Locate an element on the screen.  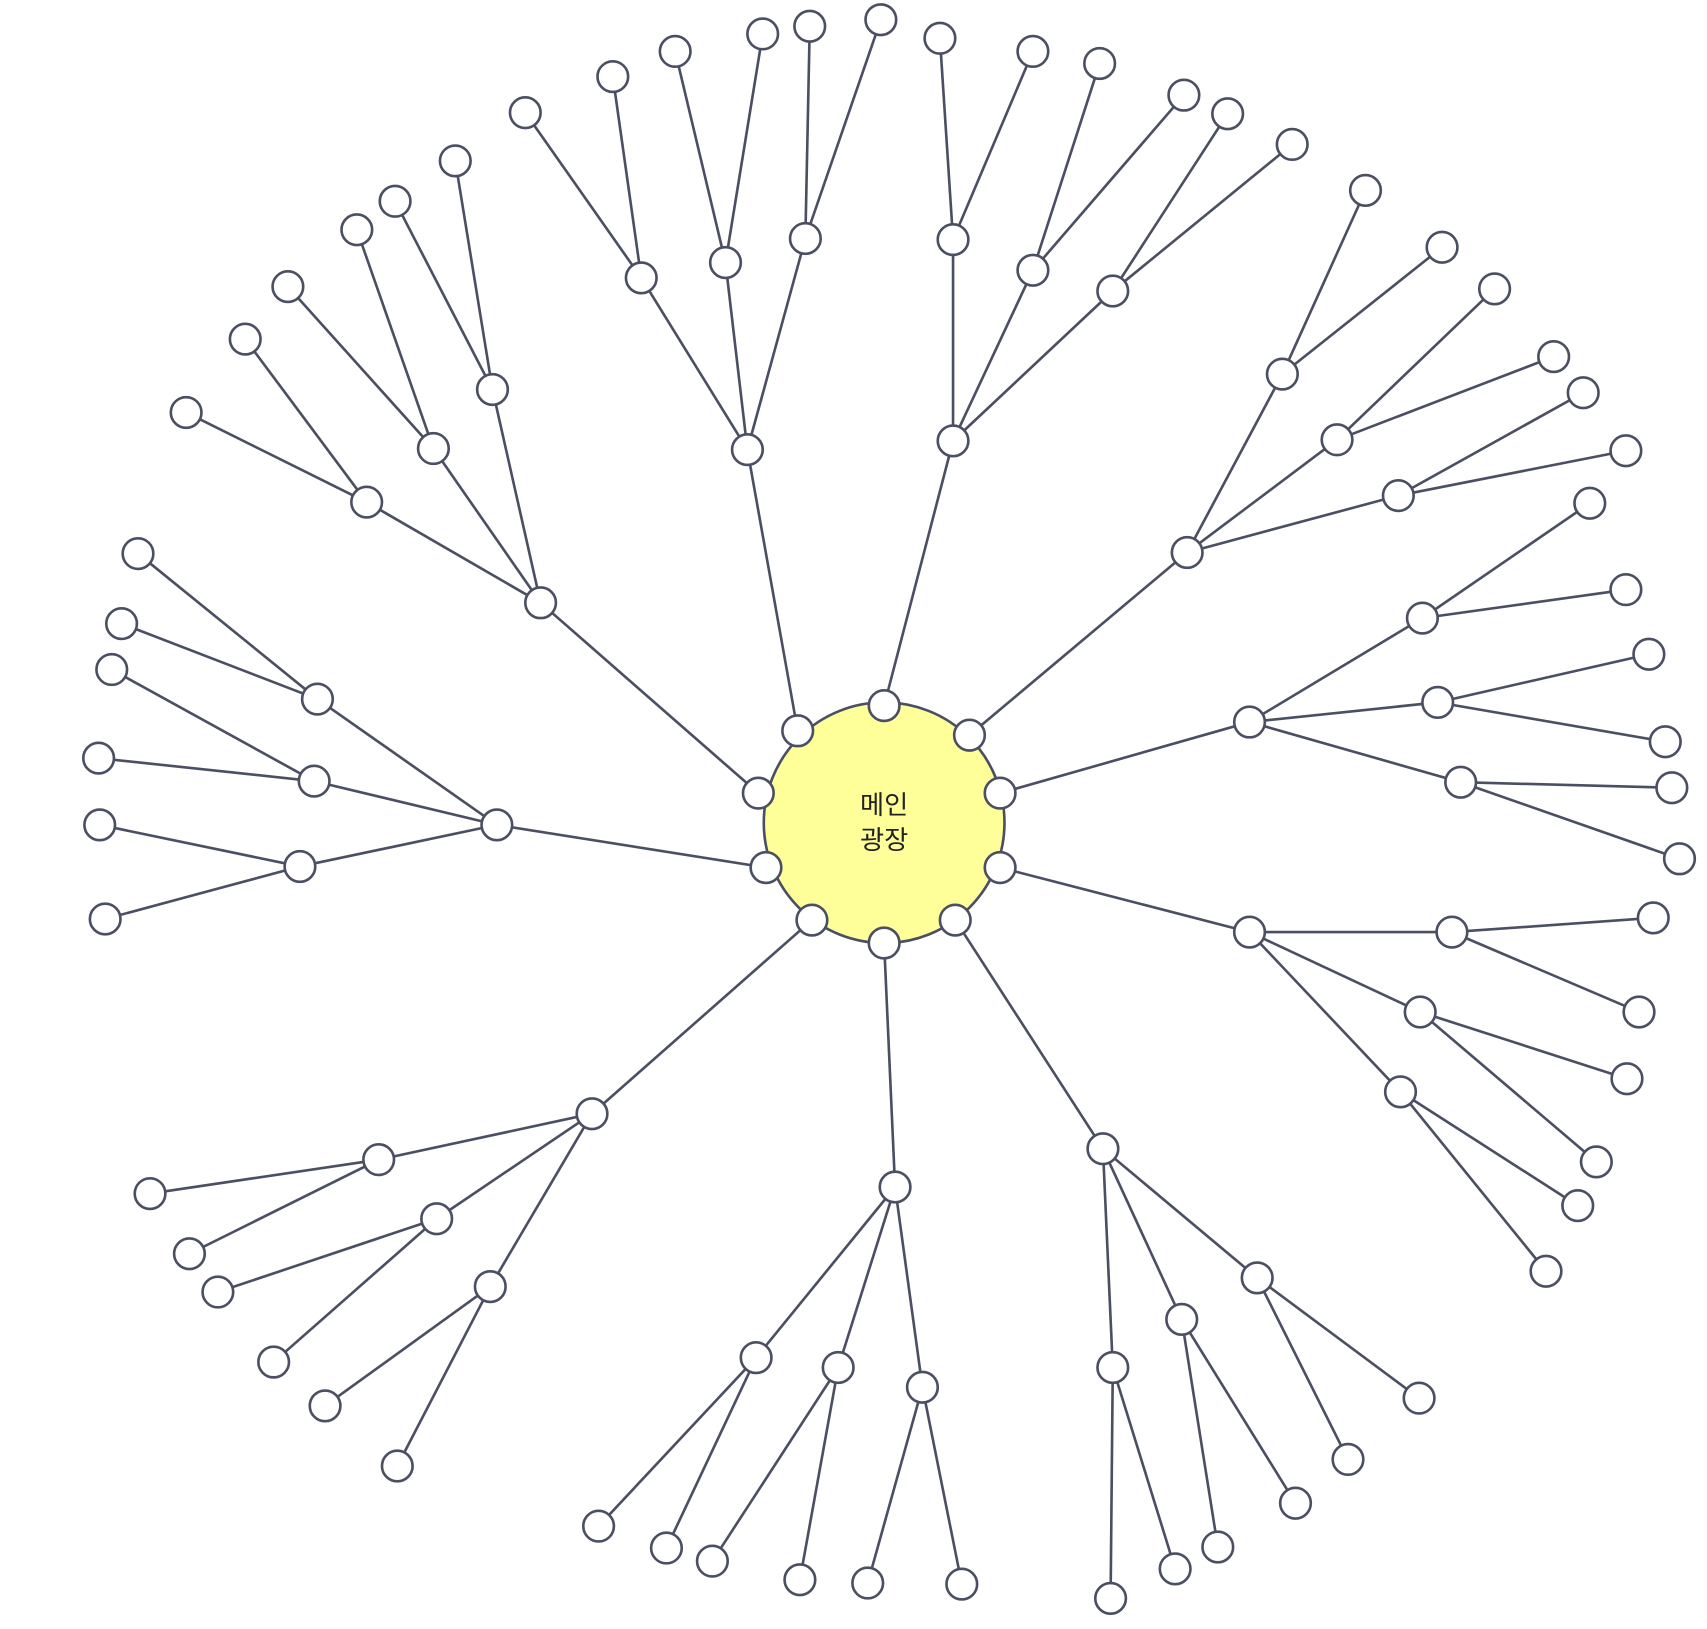
center-label-line: 광장 is located at coordinates (884, 841).